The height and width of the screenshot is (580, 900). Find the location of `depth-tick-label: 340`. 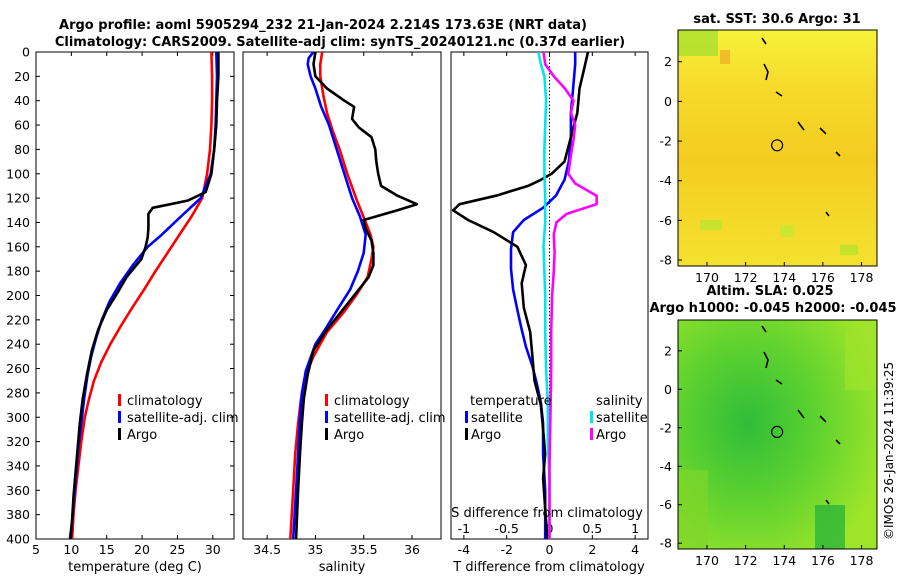

depth-tick-label: 340 is located at coordinates (18, 465).